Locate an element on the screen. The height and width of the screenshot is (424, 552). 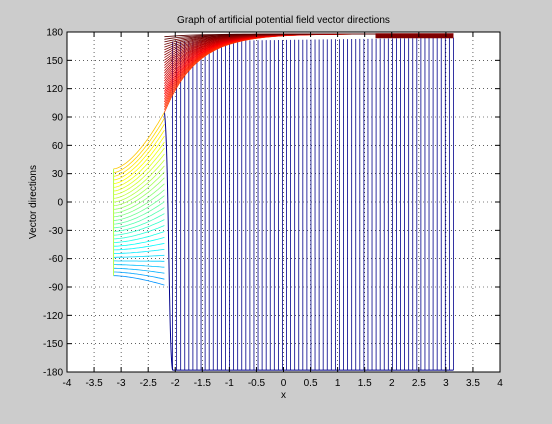
y-tick-label: -60 is located at coordinates (56, 259).